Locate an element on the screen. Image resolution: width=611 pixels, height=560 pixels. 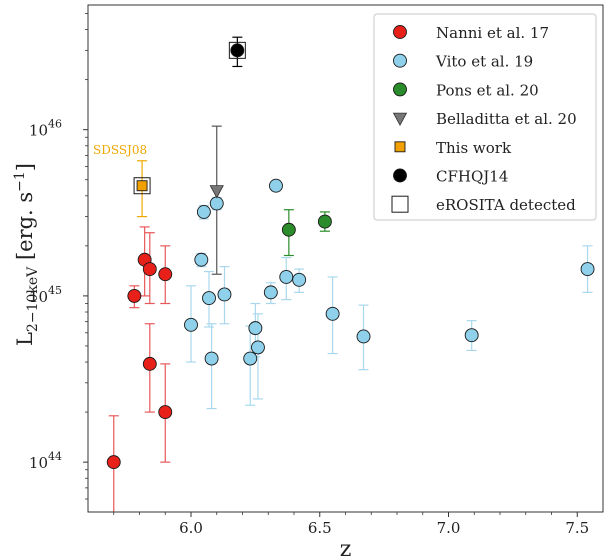
legend-label: eROSITA detected is located at coordinates (506, 205).